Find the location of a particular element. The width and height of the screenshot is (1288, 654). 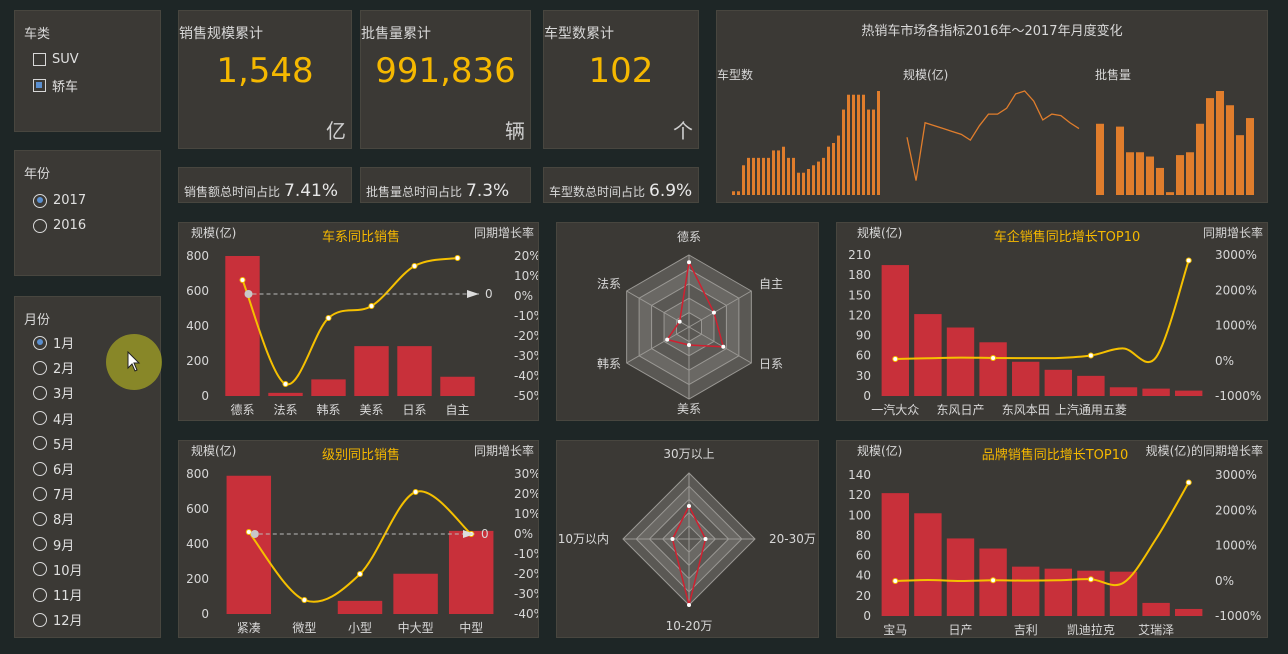

y2-tick-label: 10% is located at coordinates (526, 276).